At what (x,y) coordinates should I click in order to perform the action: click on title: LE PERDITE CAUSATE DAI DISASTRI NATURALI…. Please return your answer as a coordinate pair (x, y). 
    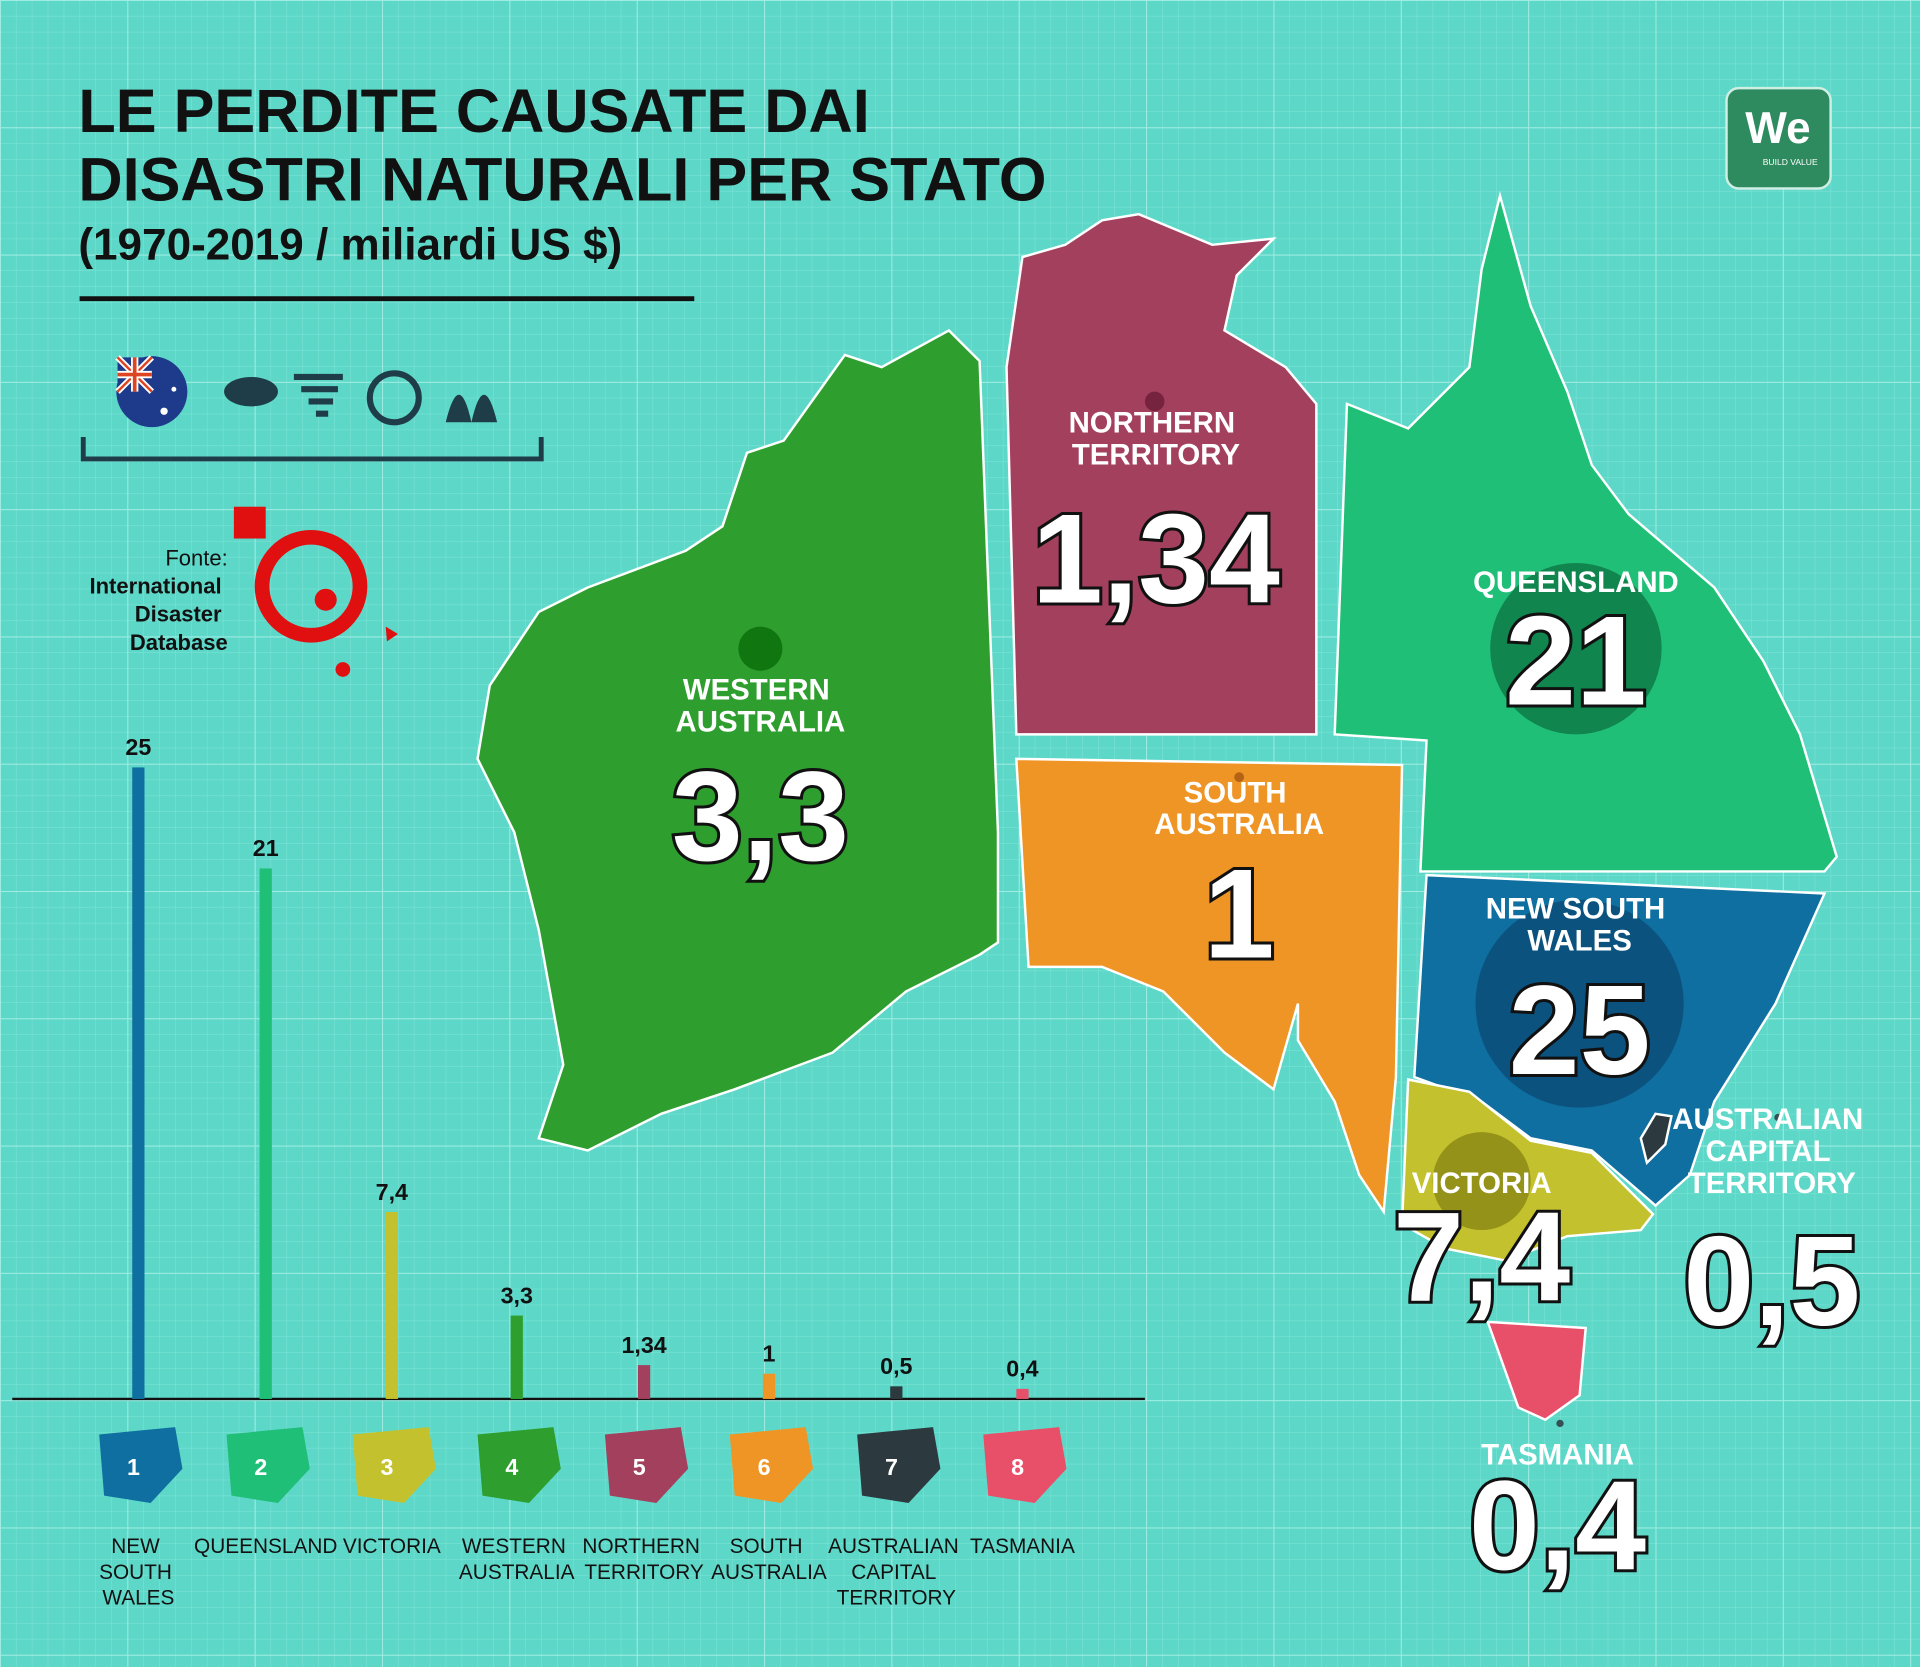
    Looking at the image, I should click on (562, 145).